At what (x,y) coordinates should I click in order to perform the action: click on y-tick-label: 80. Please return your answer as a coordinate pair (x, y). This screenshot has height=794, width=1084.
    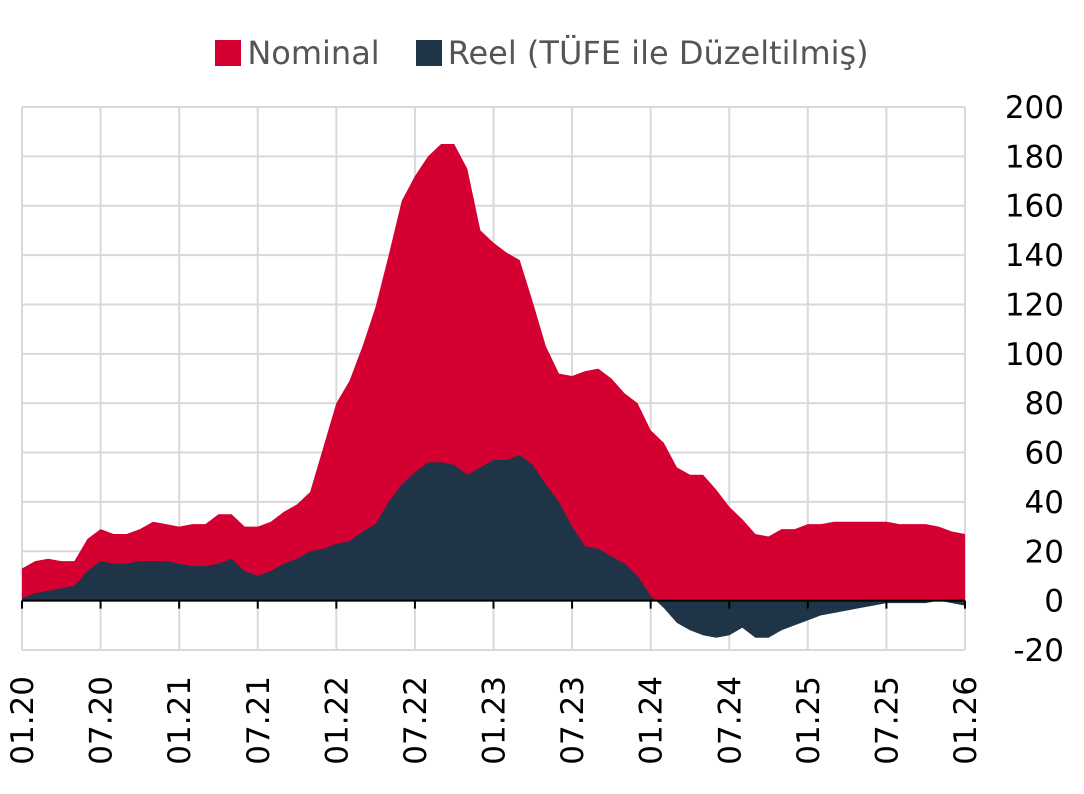
    Looking at the image, I should click on (1044, 404).